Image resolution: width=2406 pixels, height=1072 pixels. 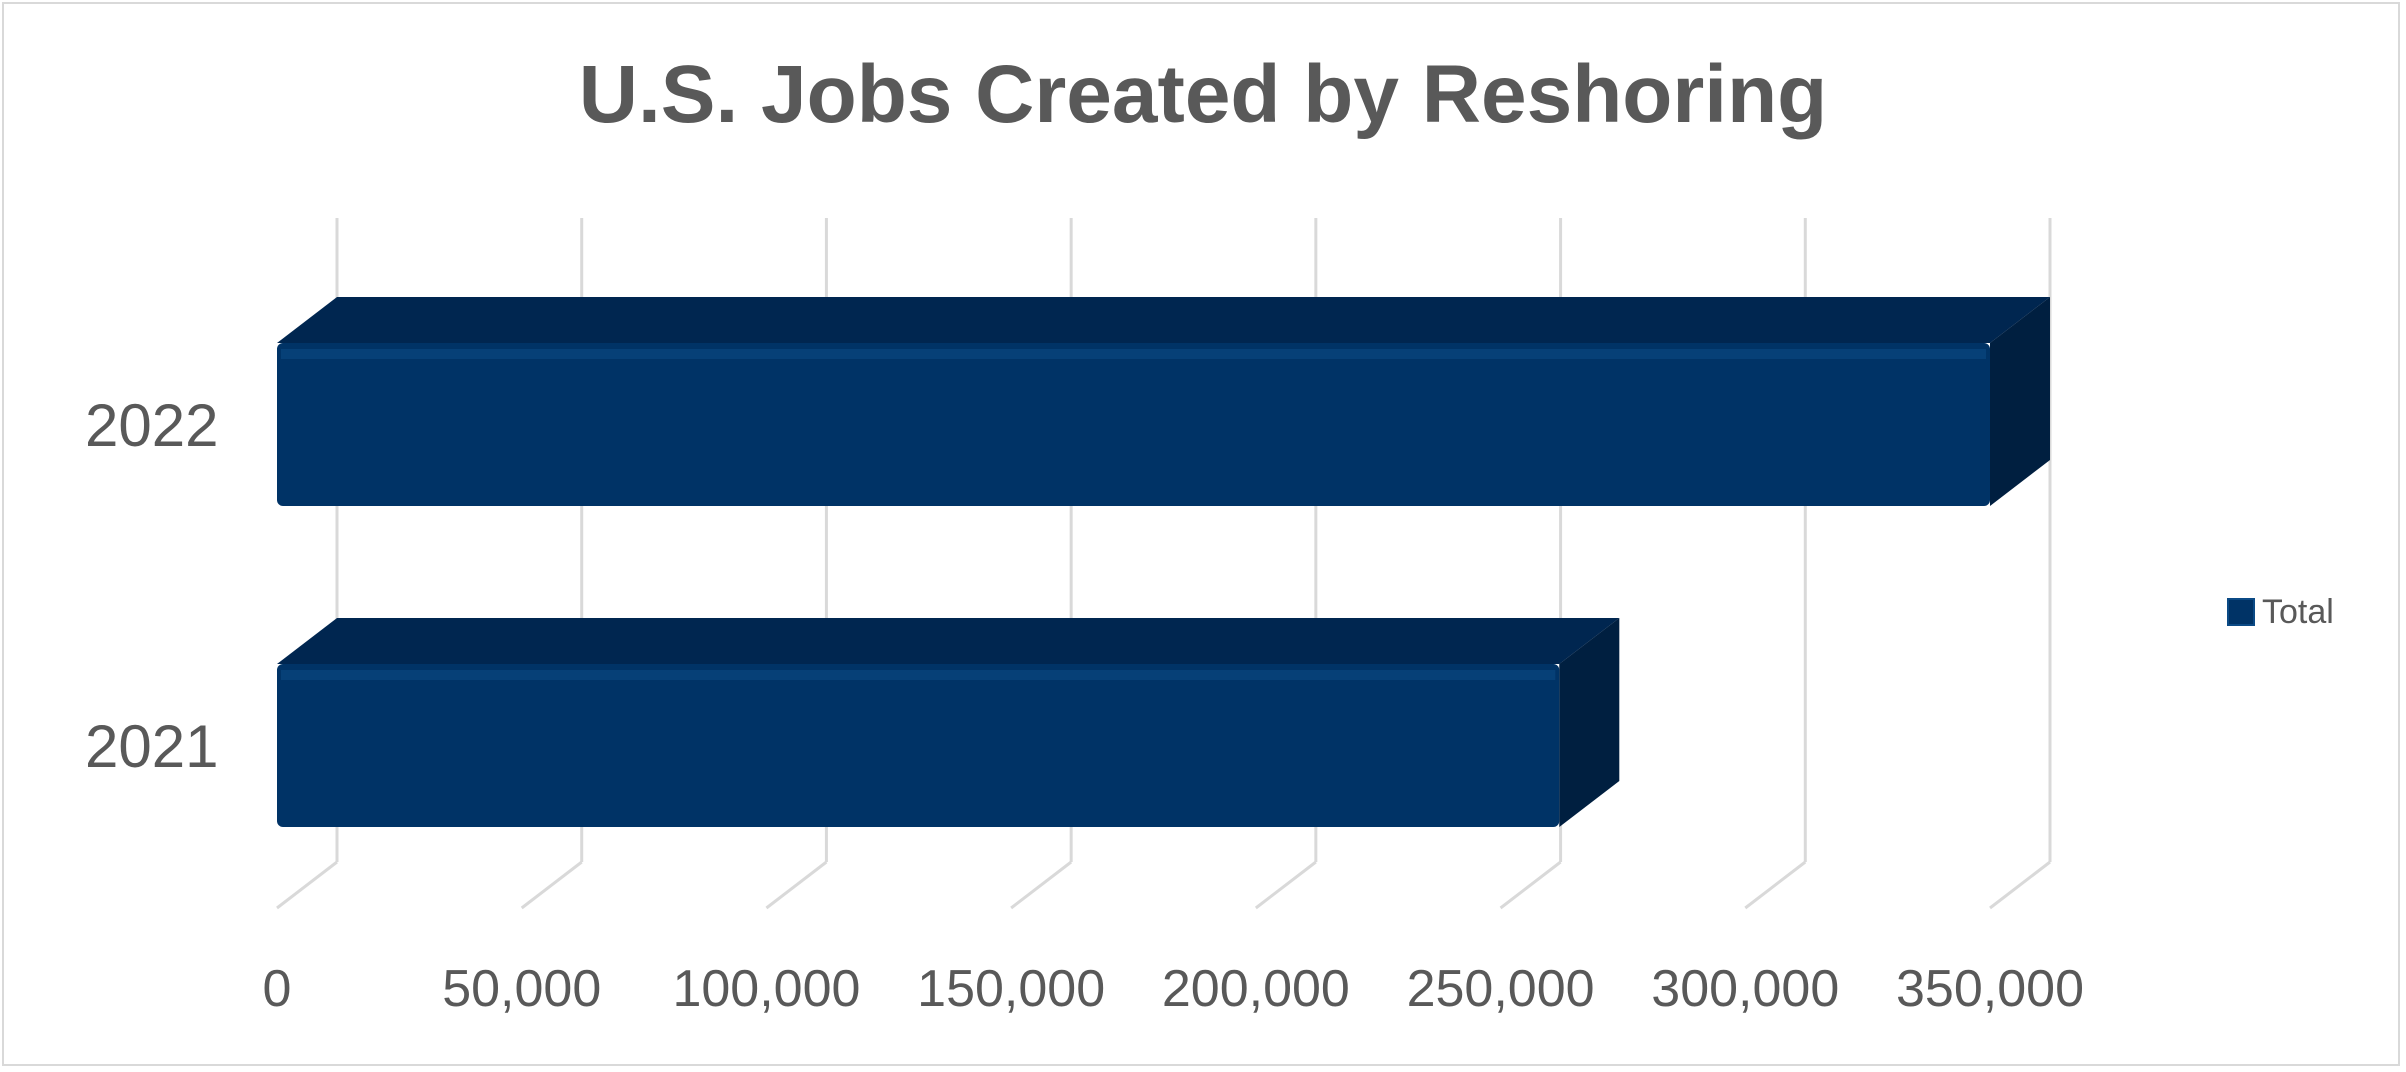 What do you see at coordinates (1256, 989) in the screenshot?
I see `x-tick-label-4: 200,000` at bounding box center [1256, 989].